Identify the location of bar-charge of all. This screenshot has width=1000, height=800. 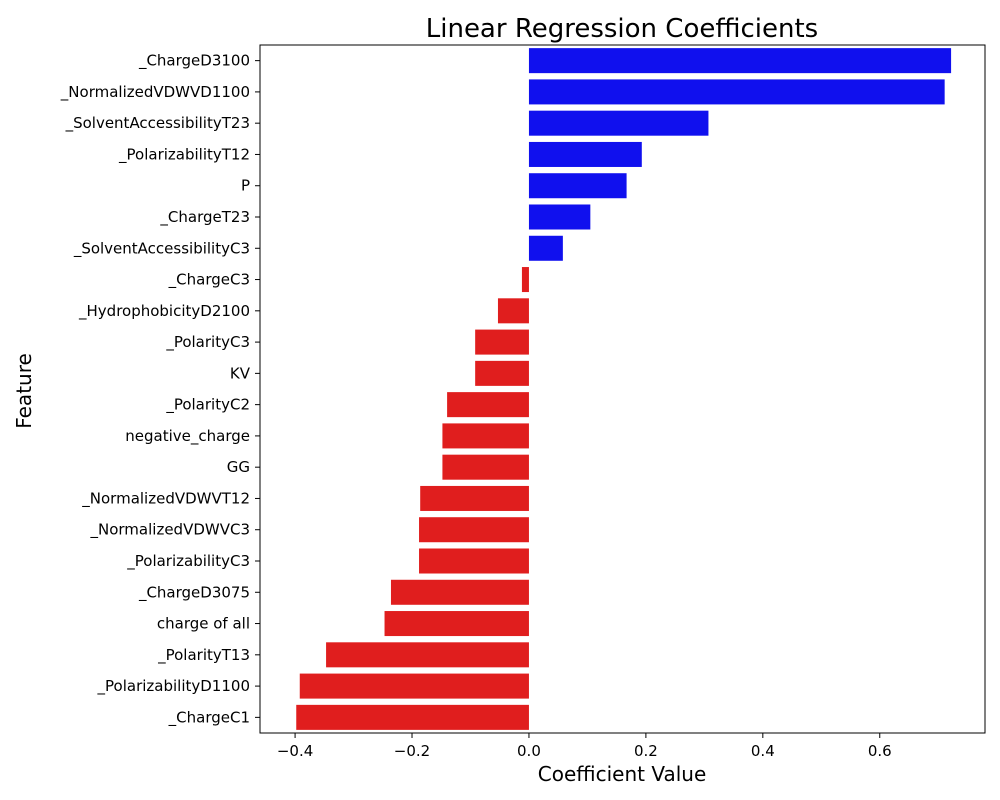
(456, 624).